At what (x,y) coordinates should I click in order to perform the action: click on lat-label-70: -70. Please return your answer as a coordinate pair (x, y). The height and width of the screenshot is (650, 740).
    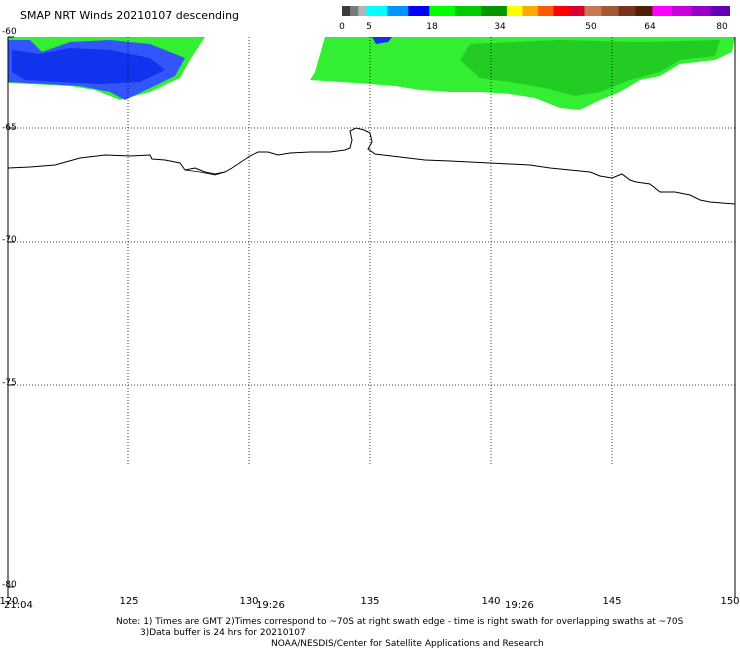
    Looking at the image, I should click on (9, 240).